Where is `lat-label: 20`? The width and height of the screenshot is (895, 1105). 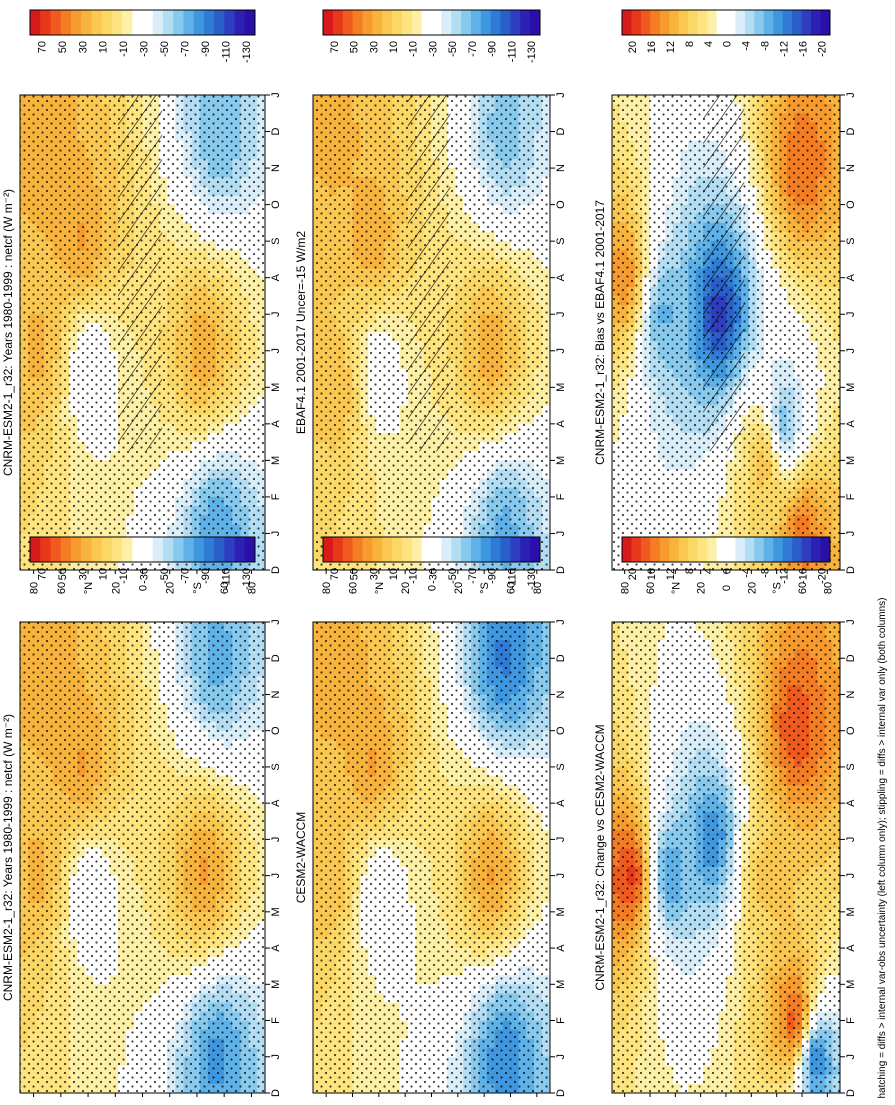
lat-label: 20 is located at coordinates (116, 588).